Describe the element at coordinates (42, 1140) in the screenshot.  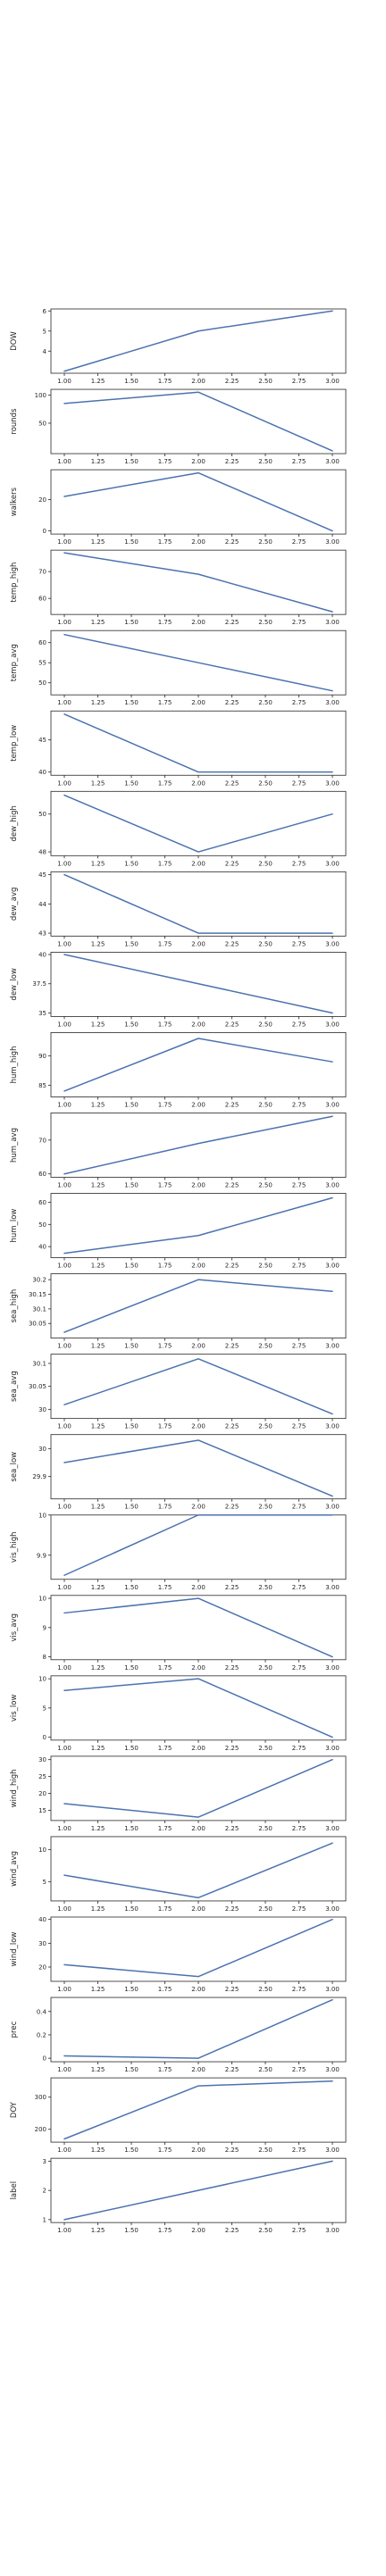
I see `y-tick-label: 70` at that location.